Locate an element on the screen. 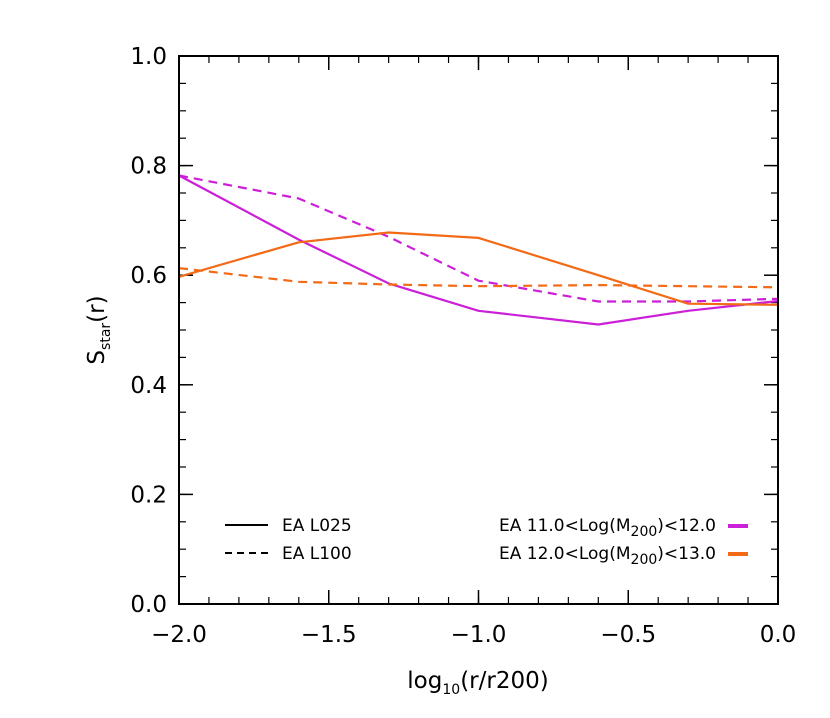 Image resolution: width=830 pixels, height=718 pixels. legend-mass-low-label: EA 11.0<Log(M200)<12.0 is located at coordinates (607, 528).